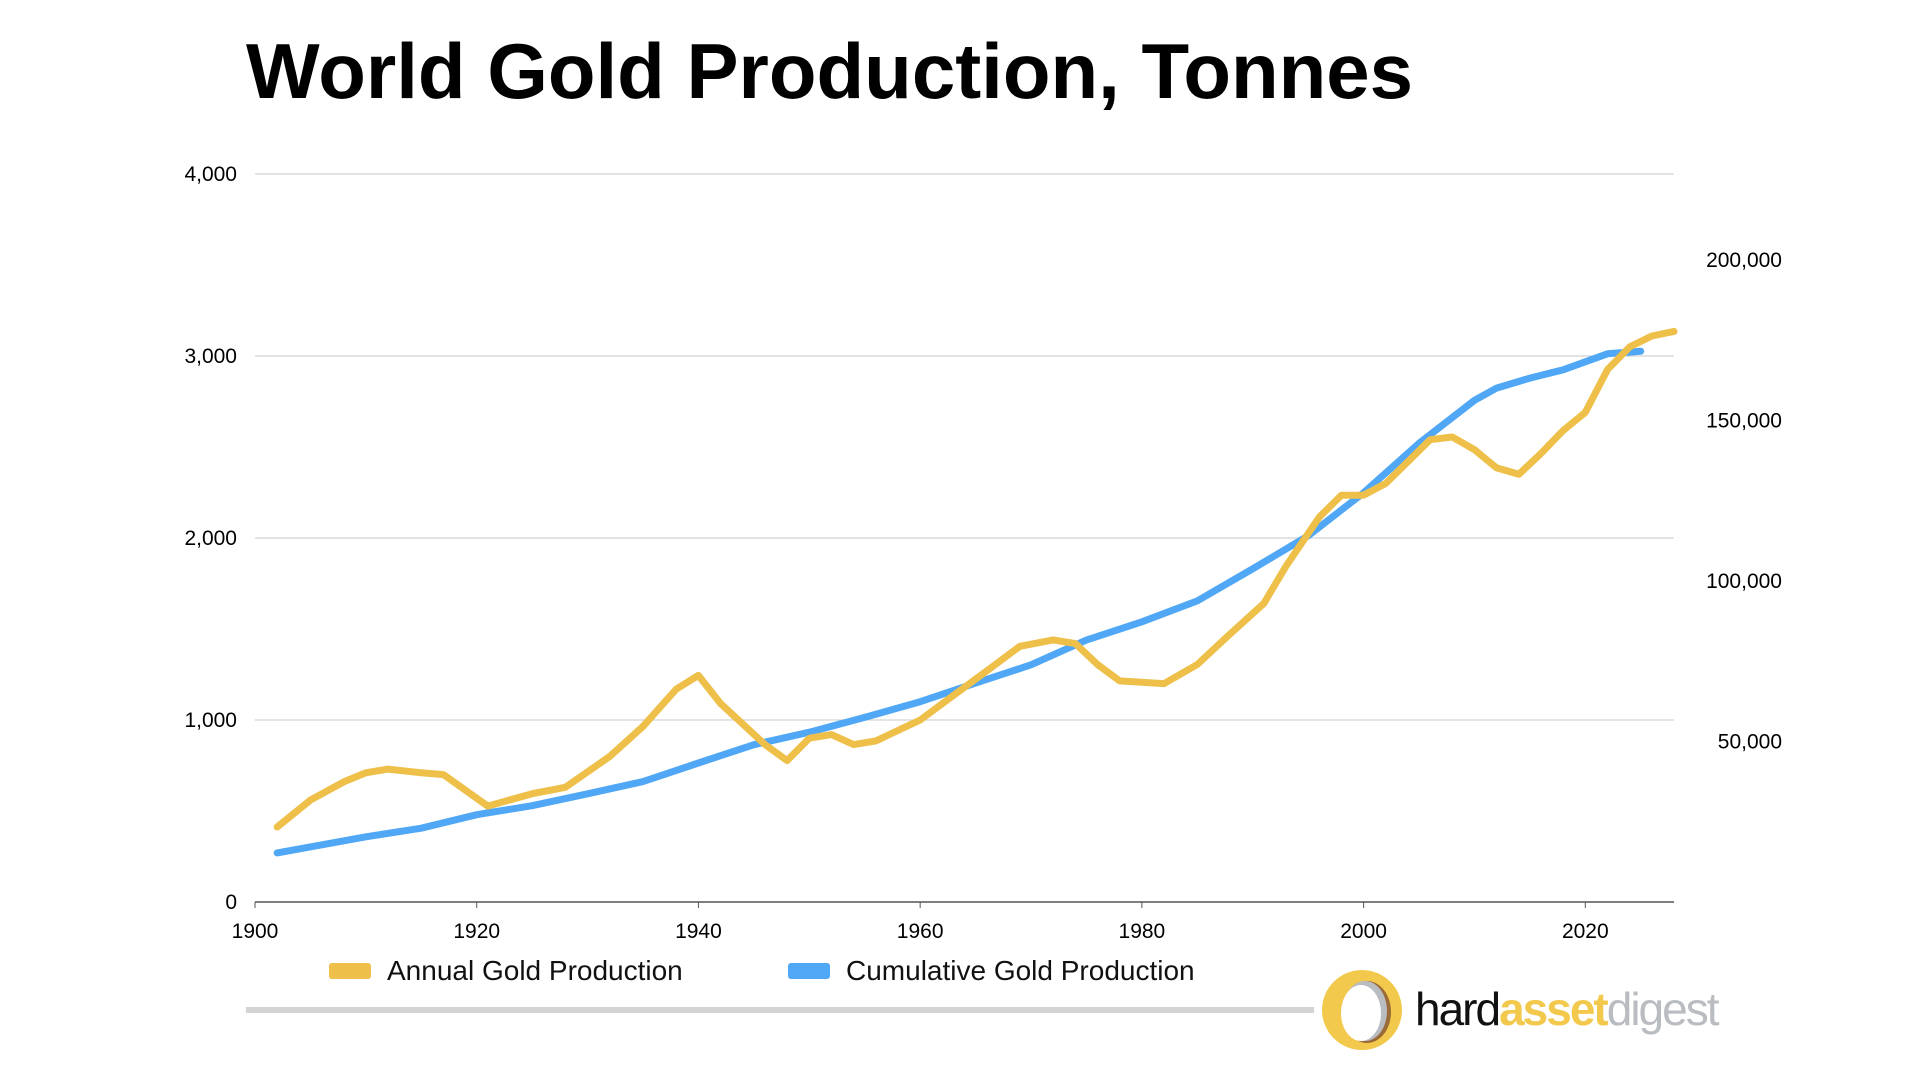 The width and height of the screenshot is (1920, 1080). Describe the element at coordinates (255, 931) in the screenshot. I see `x-tick-label: 1900` at that location.